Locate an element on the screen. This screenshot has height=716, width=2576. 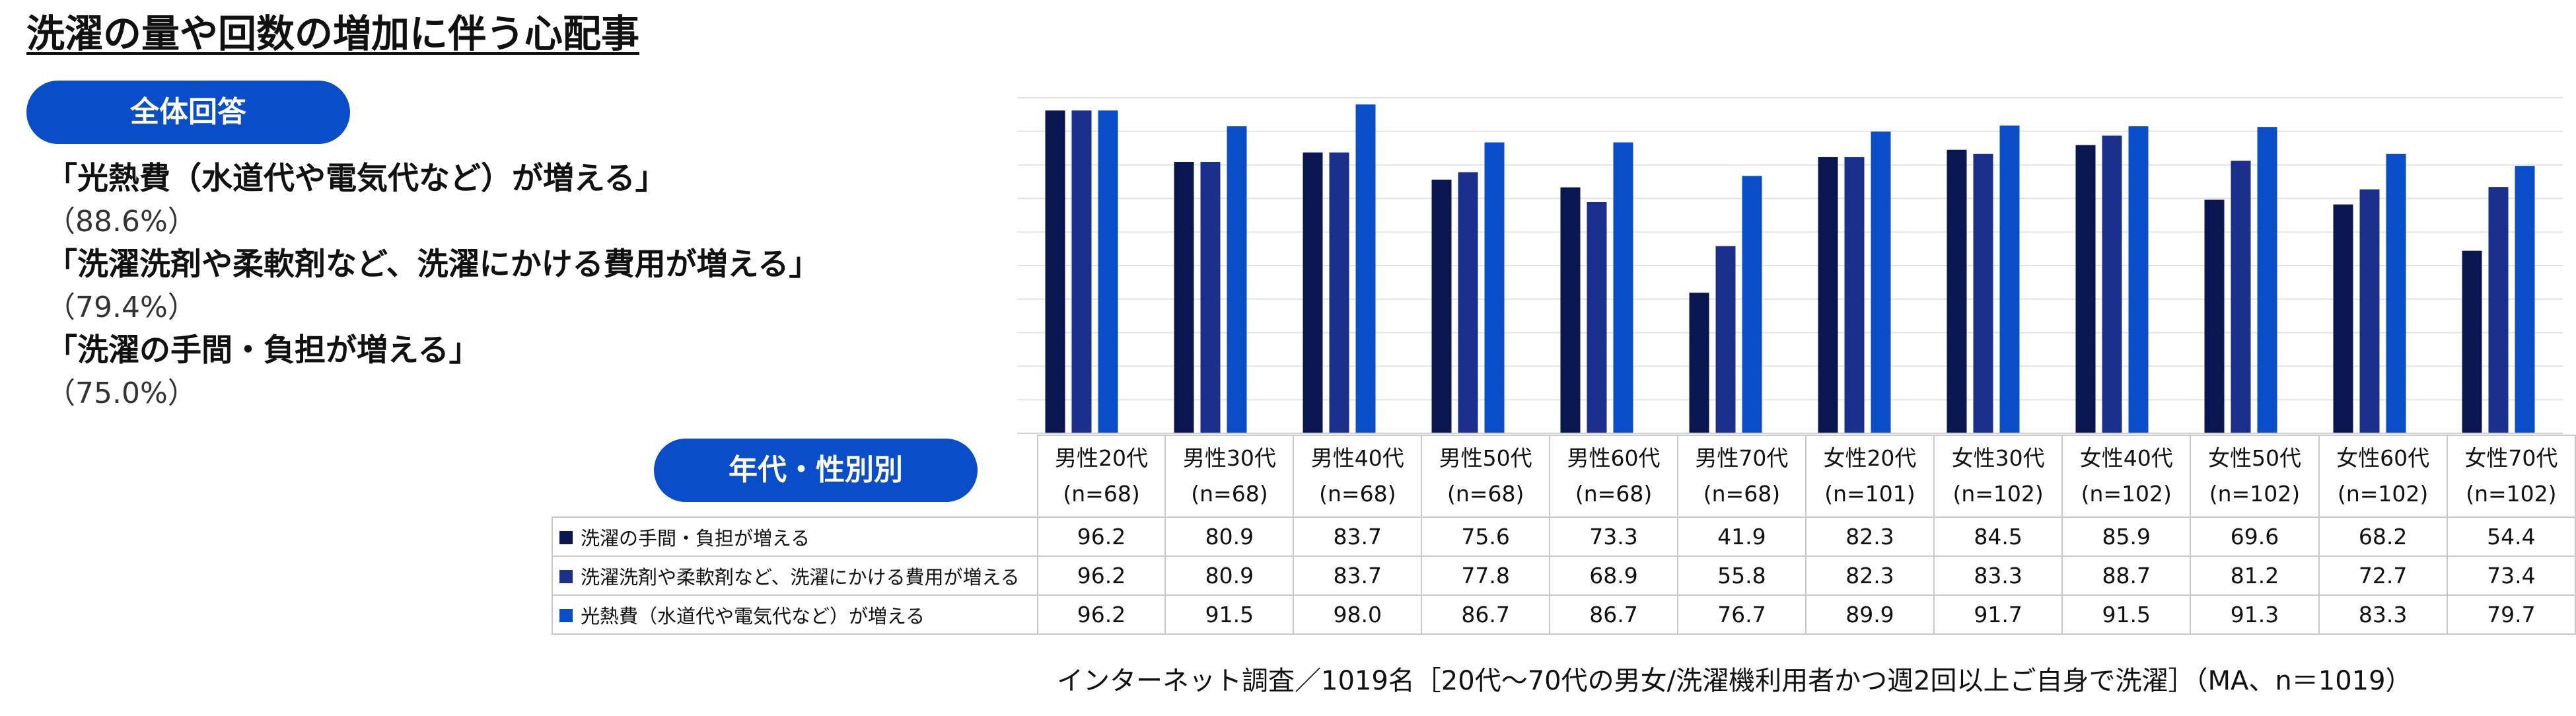
column-header: 女性60代 (n=102) is located at coordinates (2383, 476).